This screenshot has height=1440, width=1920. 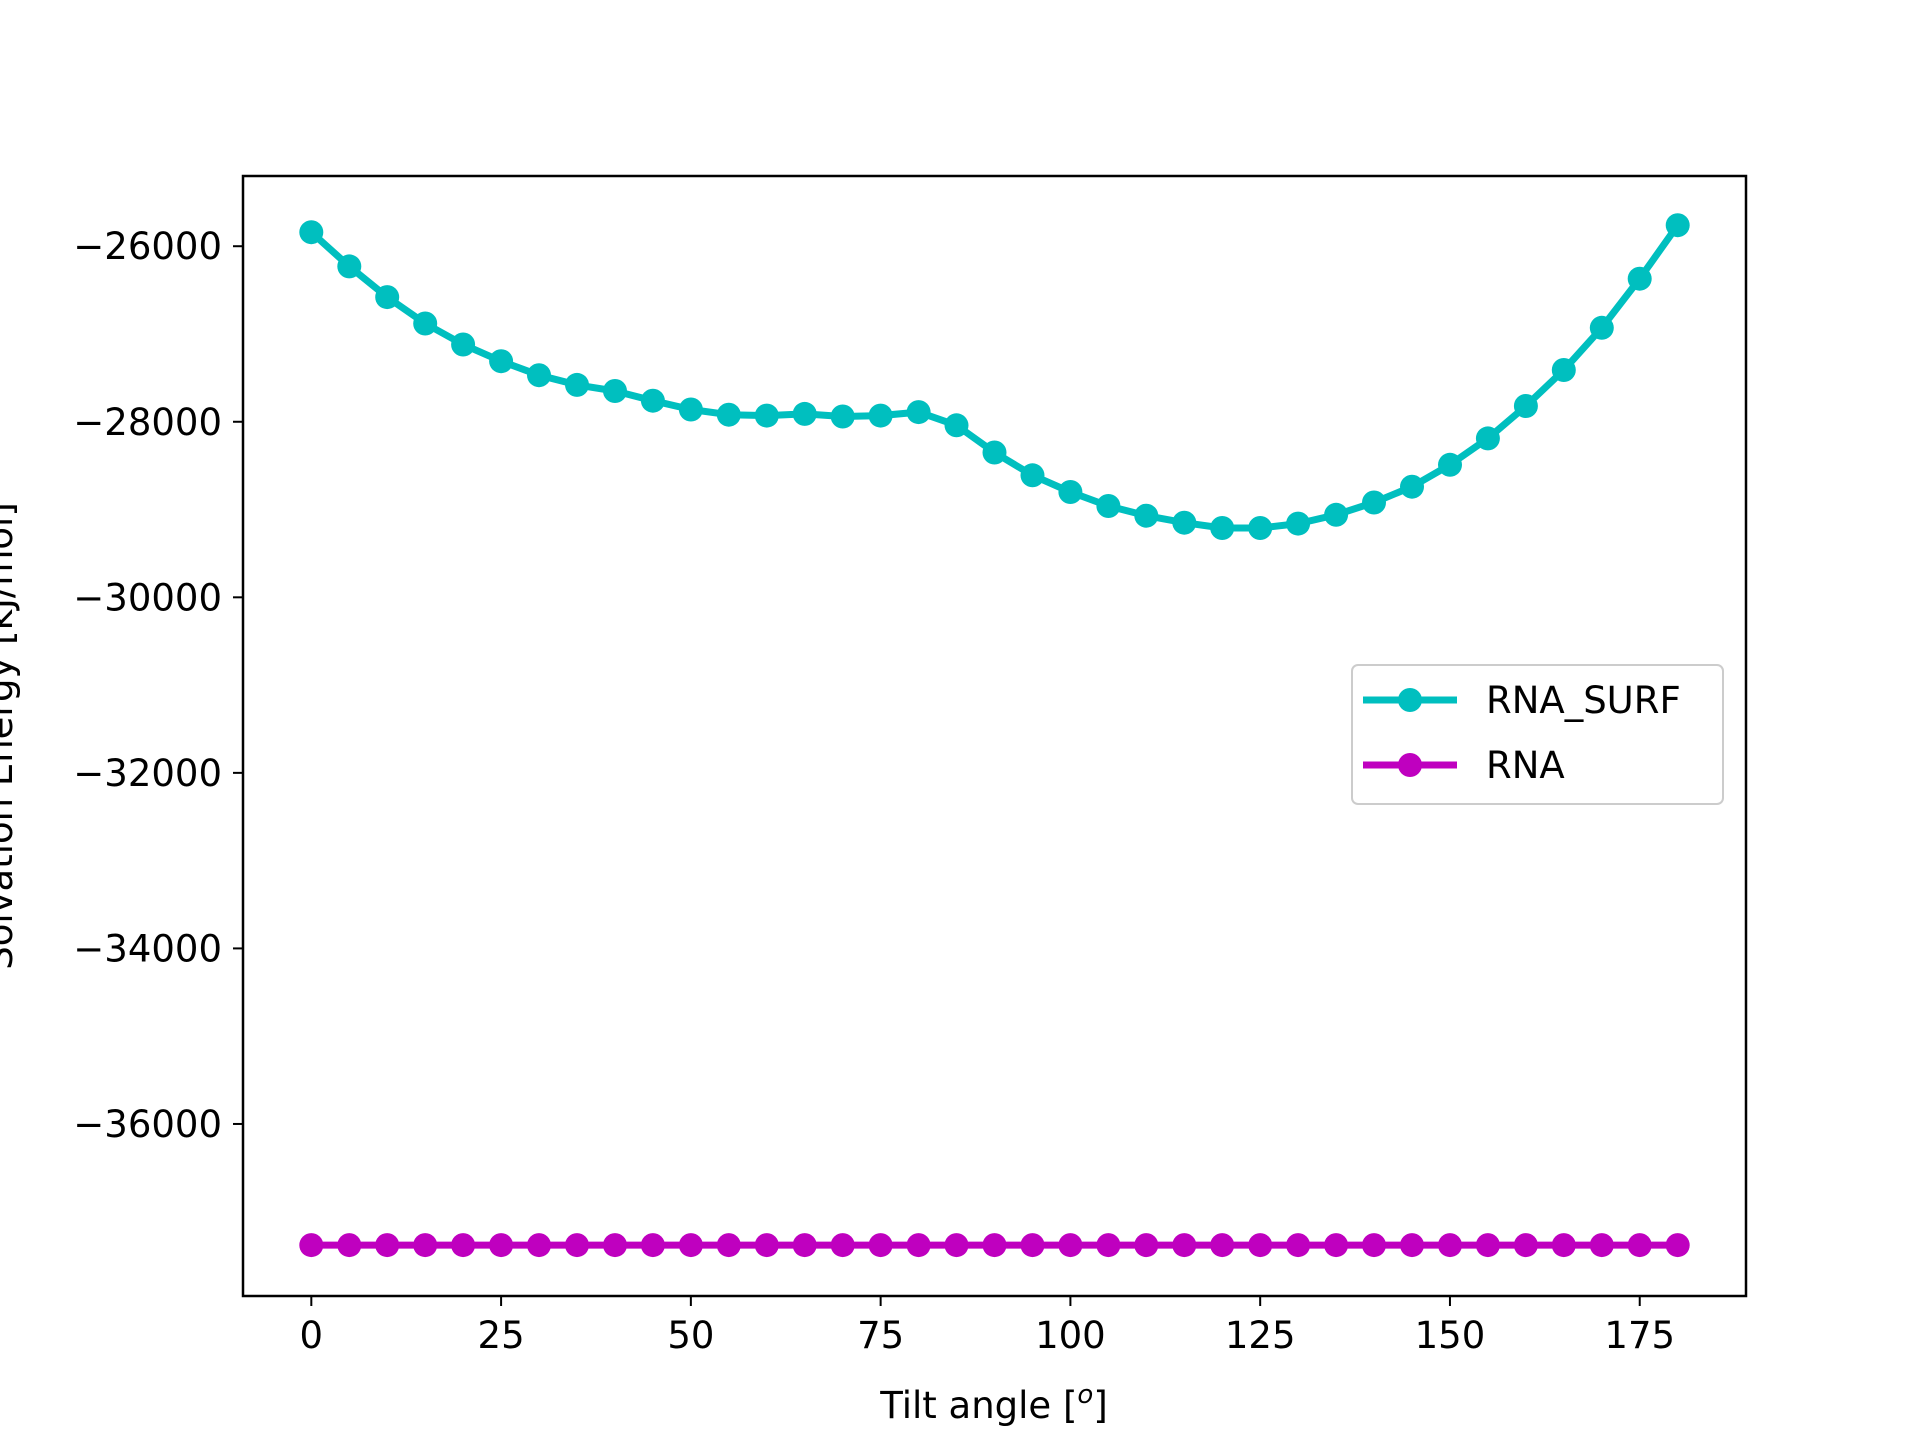 I want to click on y-tick-label: −36000, so click(x=147, y=1124).